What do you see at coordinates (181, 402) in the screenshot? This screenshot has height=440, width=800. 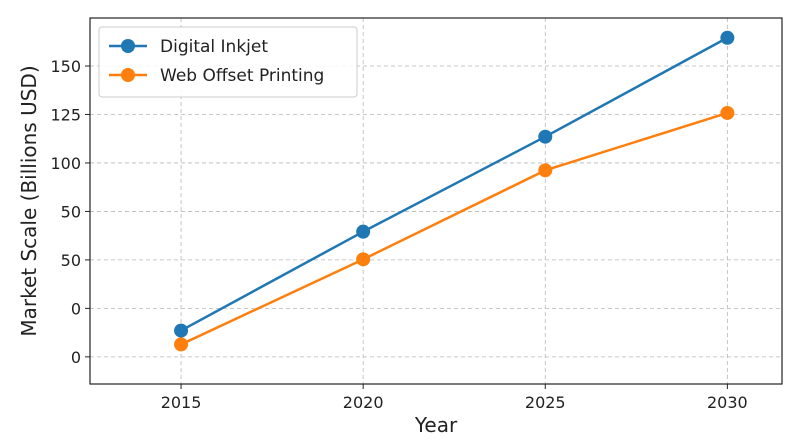 I see `x-tick-label: 2015` at bounding box center [181, 402].